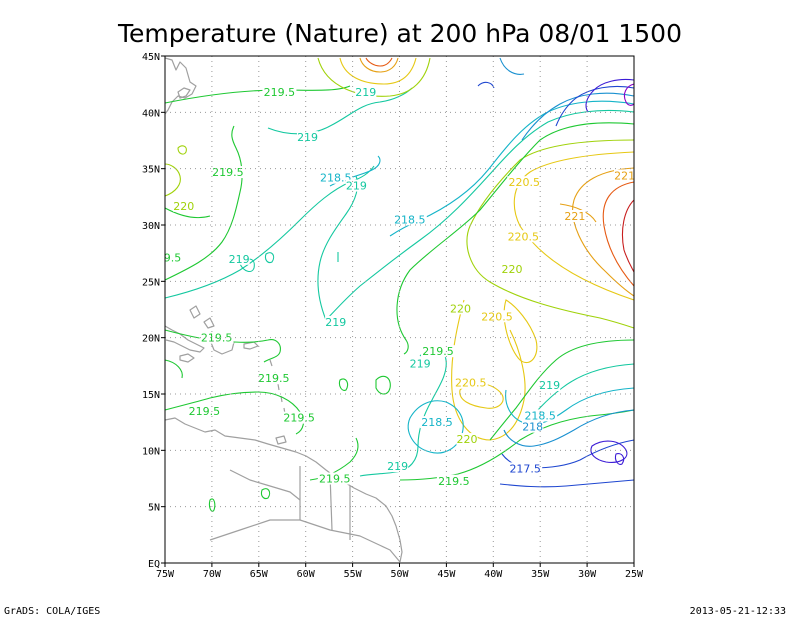  I want to click on y-tick-label: 40N, so click(151, 113).